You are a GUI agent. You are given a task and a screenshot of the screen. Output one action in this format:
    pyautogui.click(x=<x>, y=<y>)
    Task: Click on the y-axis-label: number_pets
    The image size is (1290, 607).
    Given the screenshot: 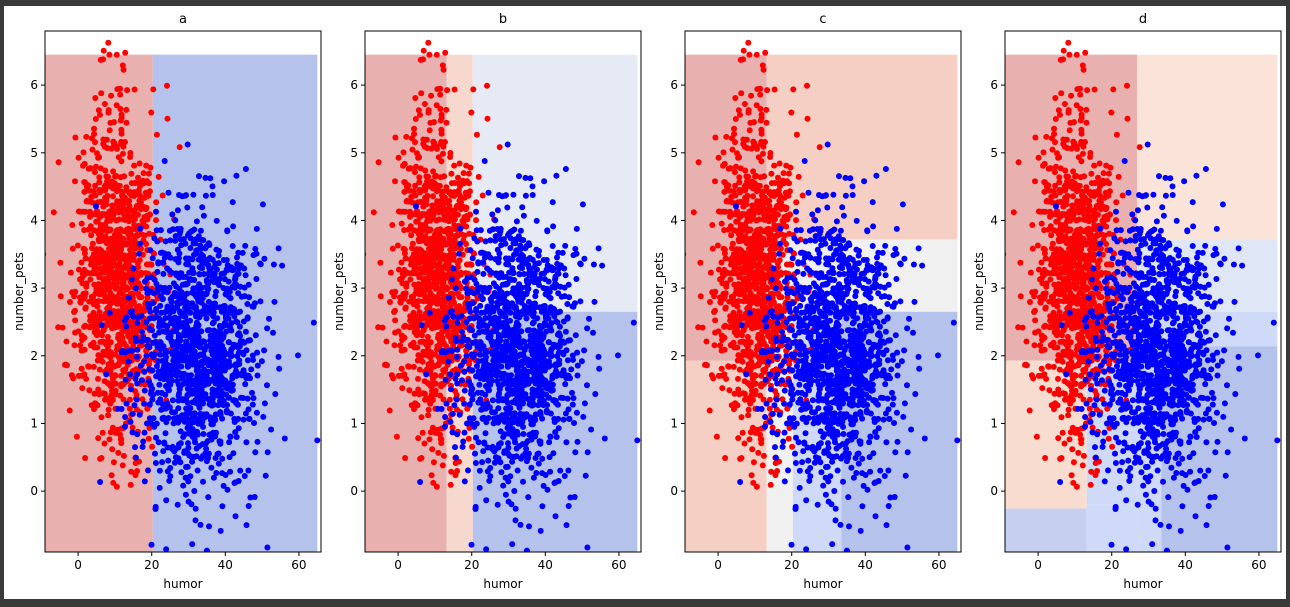 What is the action you would take?
    pyautogui.click(x=339, y=291)
    